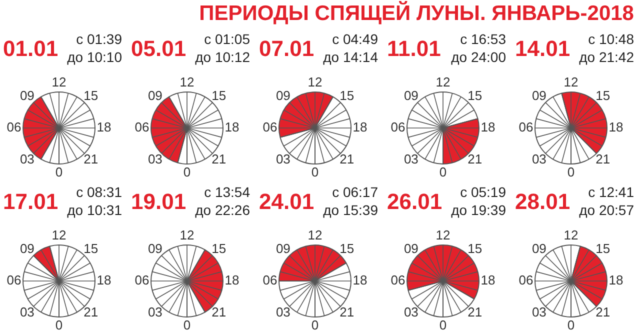 This screenshot has height=331, width=640. I want to click on text: до 20:57, so click(606, 210).